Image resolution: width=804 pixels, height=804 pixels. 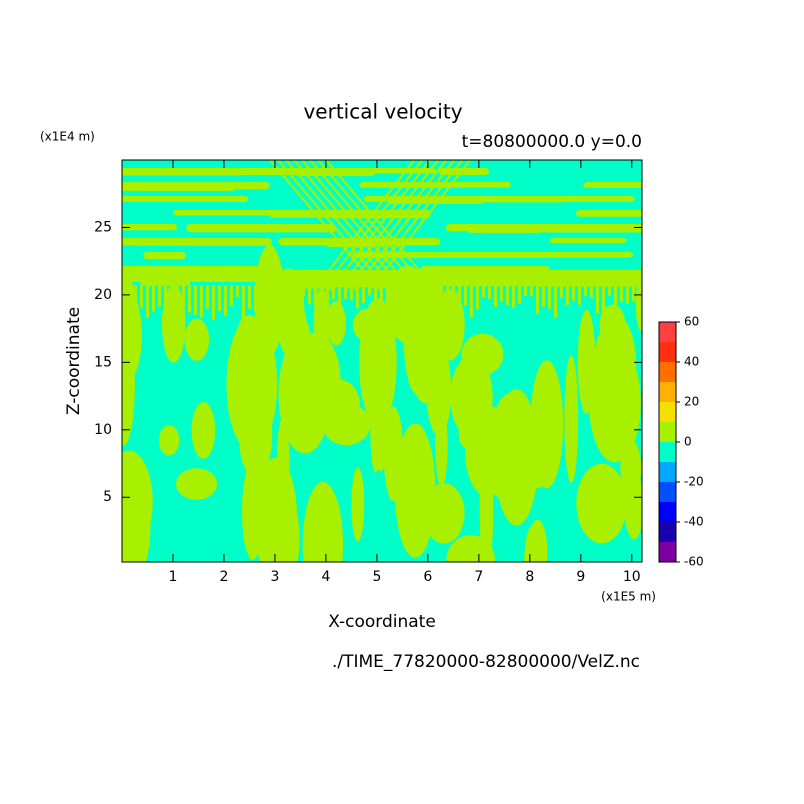 I want to click on y-tick-label: 20, so click(x=103, y=295).